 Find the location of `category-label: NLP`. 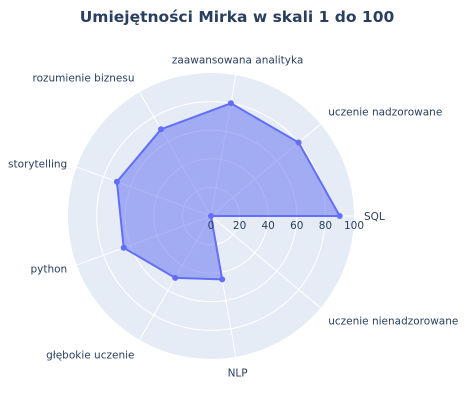

category-label: NLP is located at coordinates (238, 374).